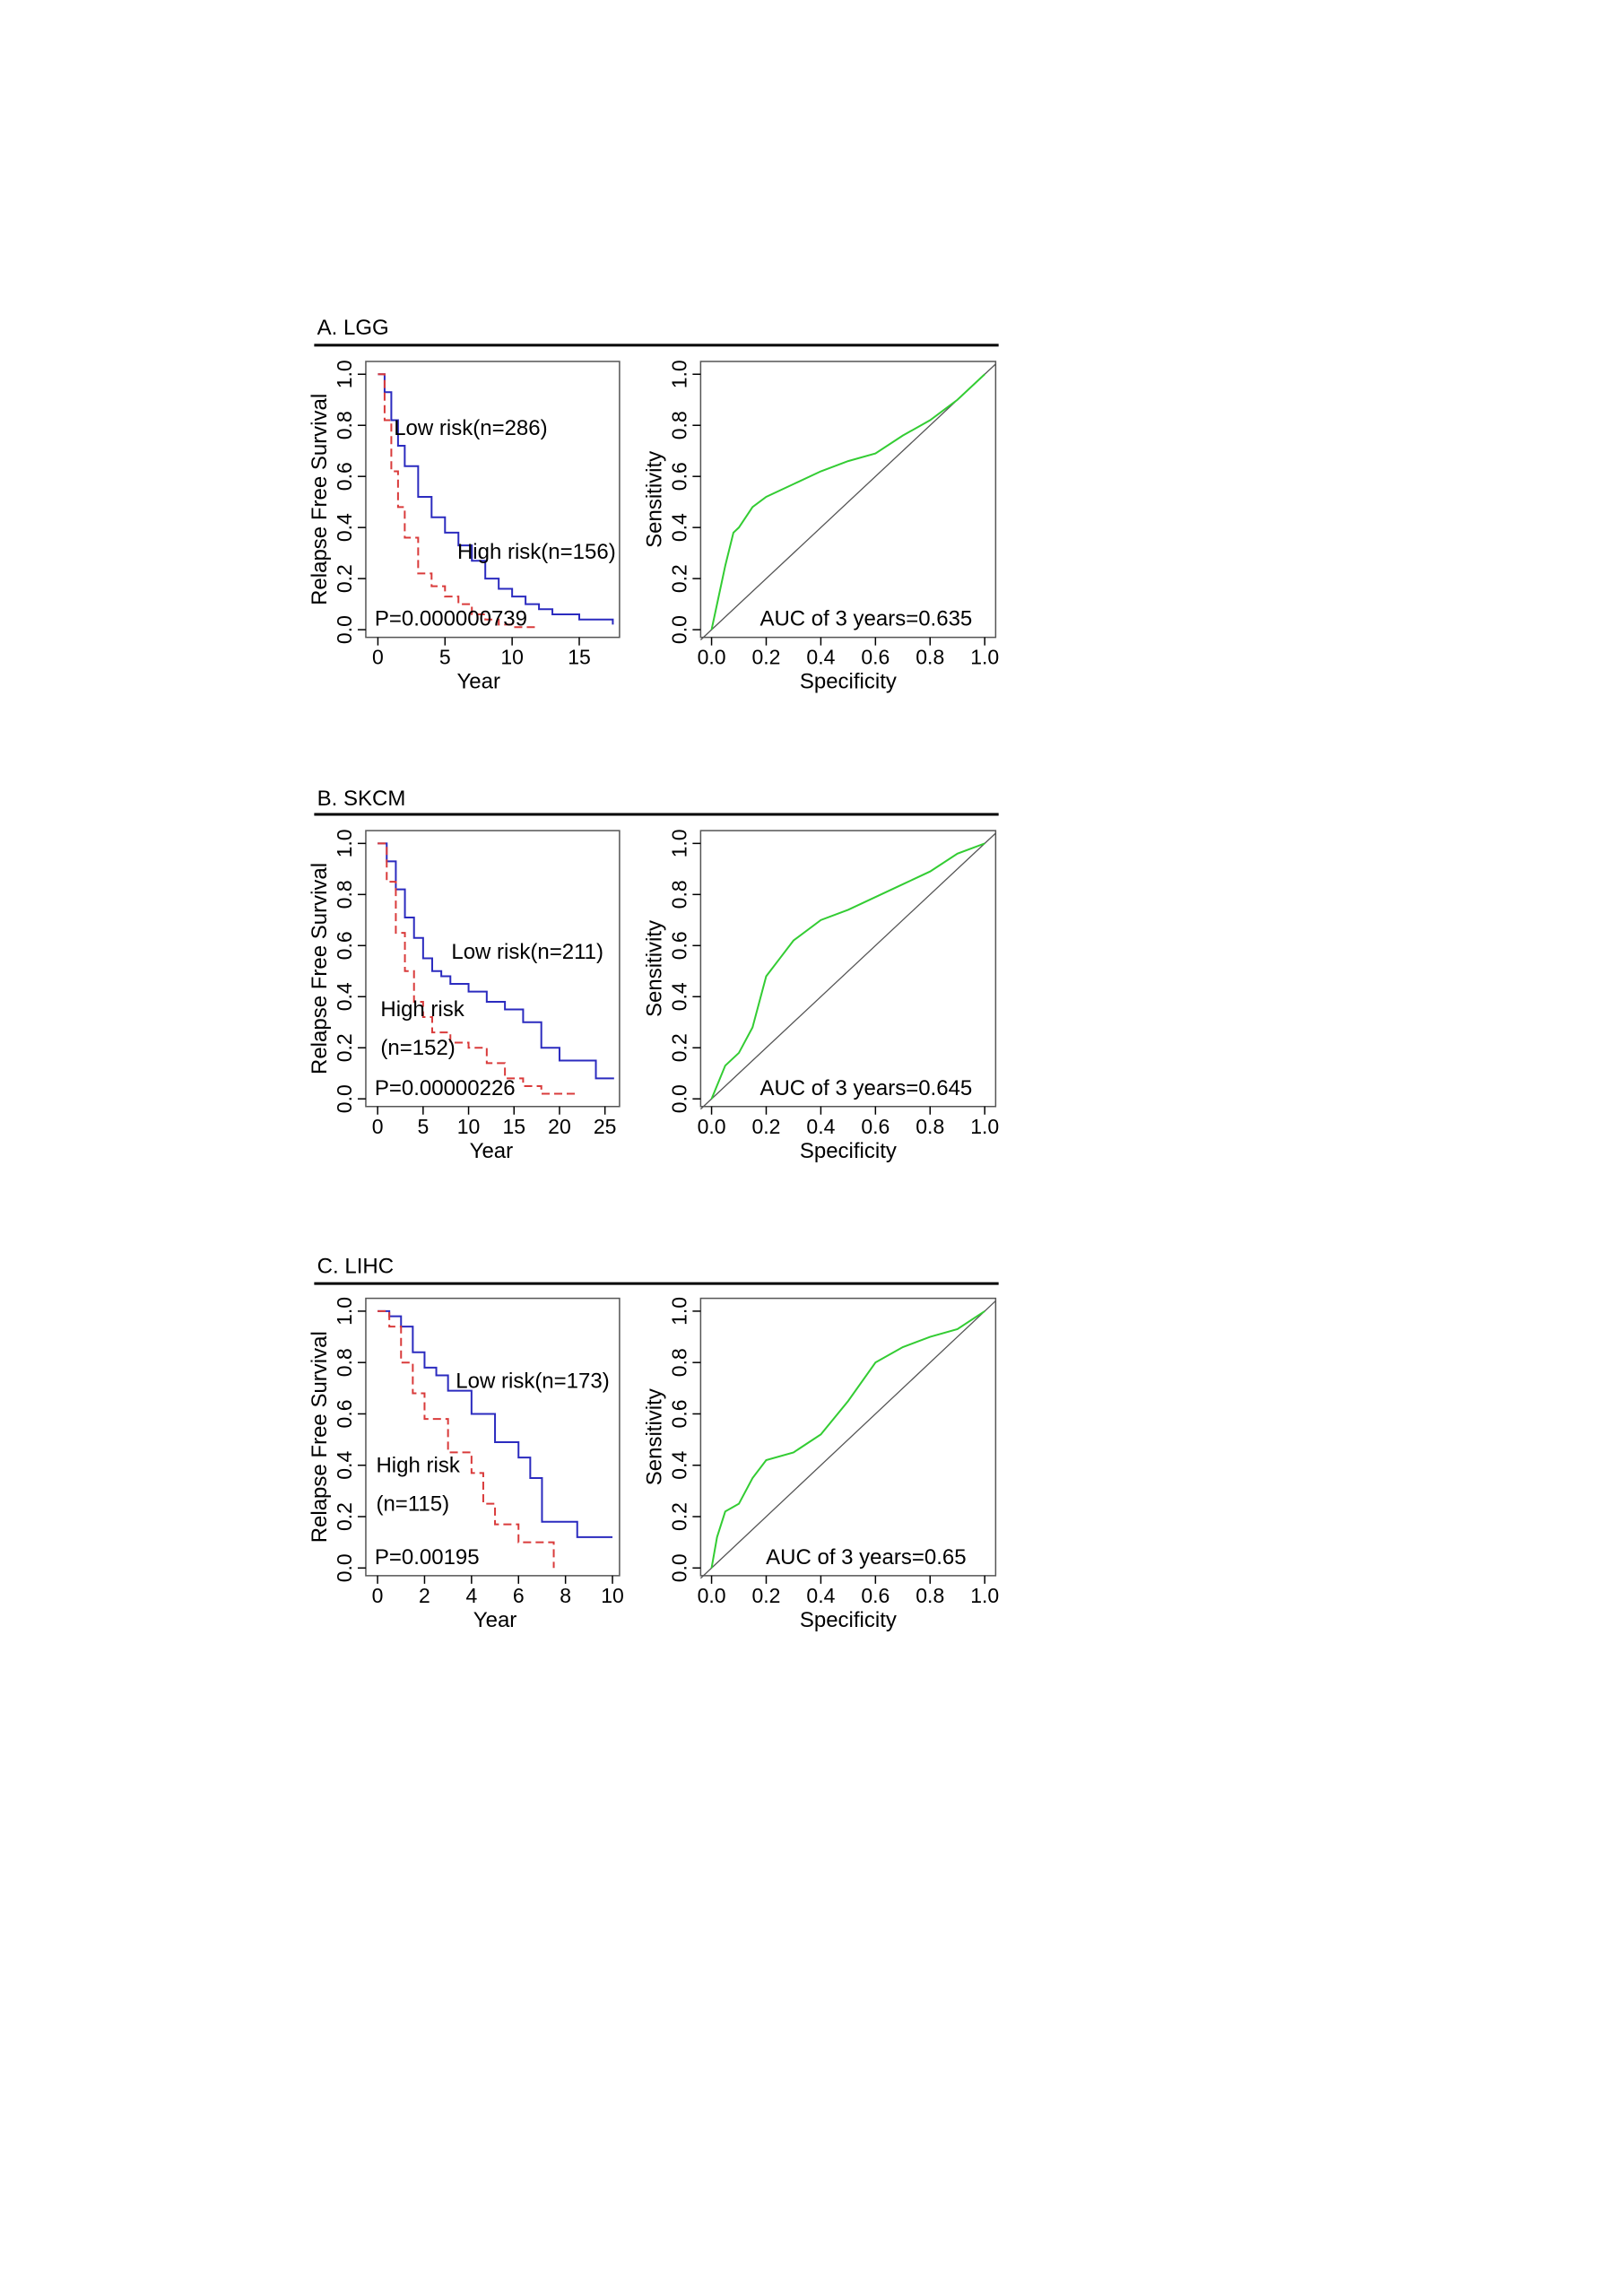 This screenshot has width=1623, height=2296. Describe the element at coordinates (424, 1595) in the screenshot. I see `x-tick-label: 2` at that location.